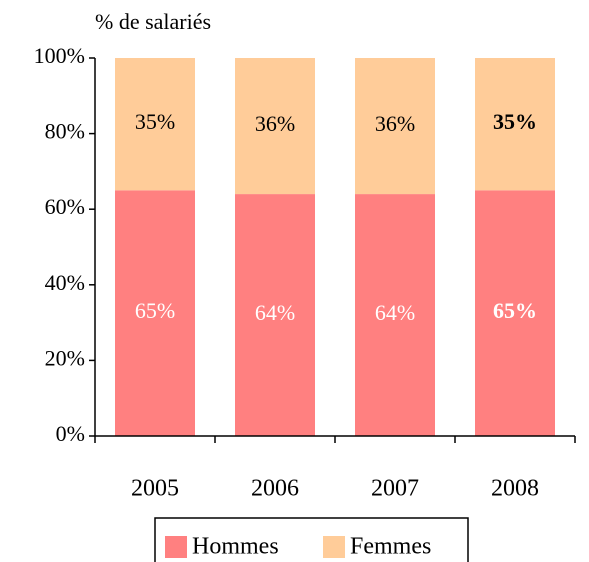 Image resolution: width=589 pixels, height=562 pixels. I want to click on y-tick-label: 80%, so click(65, 131).